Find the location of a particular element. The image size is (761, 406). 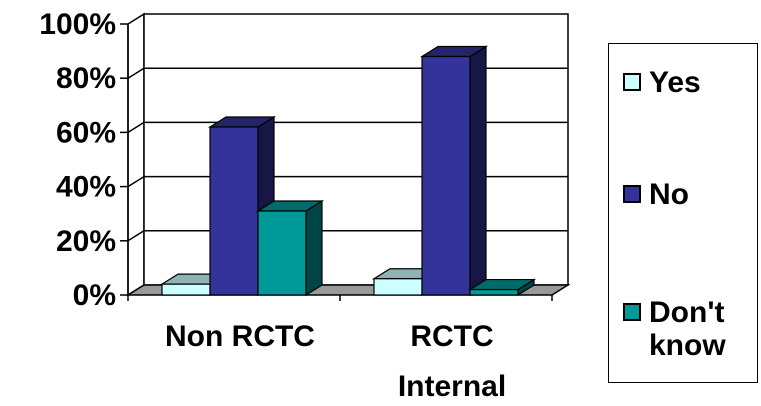

legend-label: Yes is located at coordinates (675, 82).